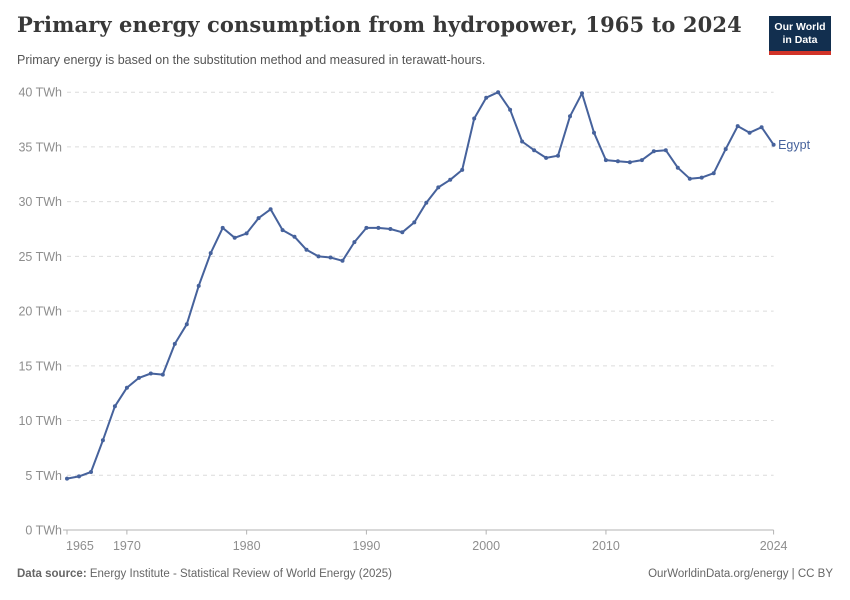 This screenshot has height=600, width=850. I want to click on owid-logo: Our World in Data, so click(800, 36).